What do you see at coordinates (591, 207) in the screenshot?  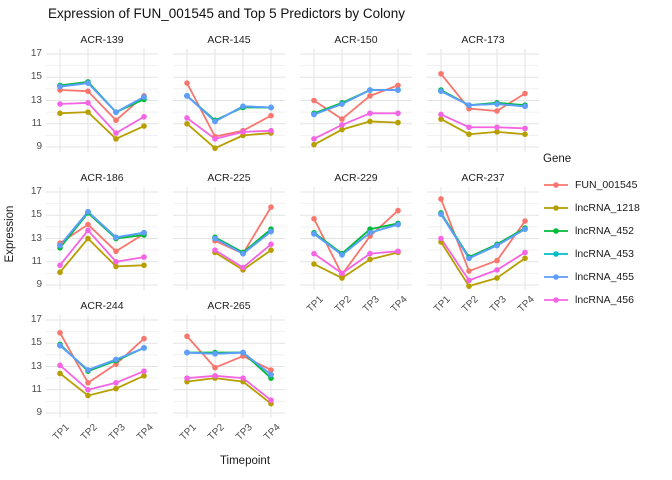 I see `legend-entry: lncRNA_1218` at bounding box center [591, 207].